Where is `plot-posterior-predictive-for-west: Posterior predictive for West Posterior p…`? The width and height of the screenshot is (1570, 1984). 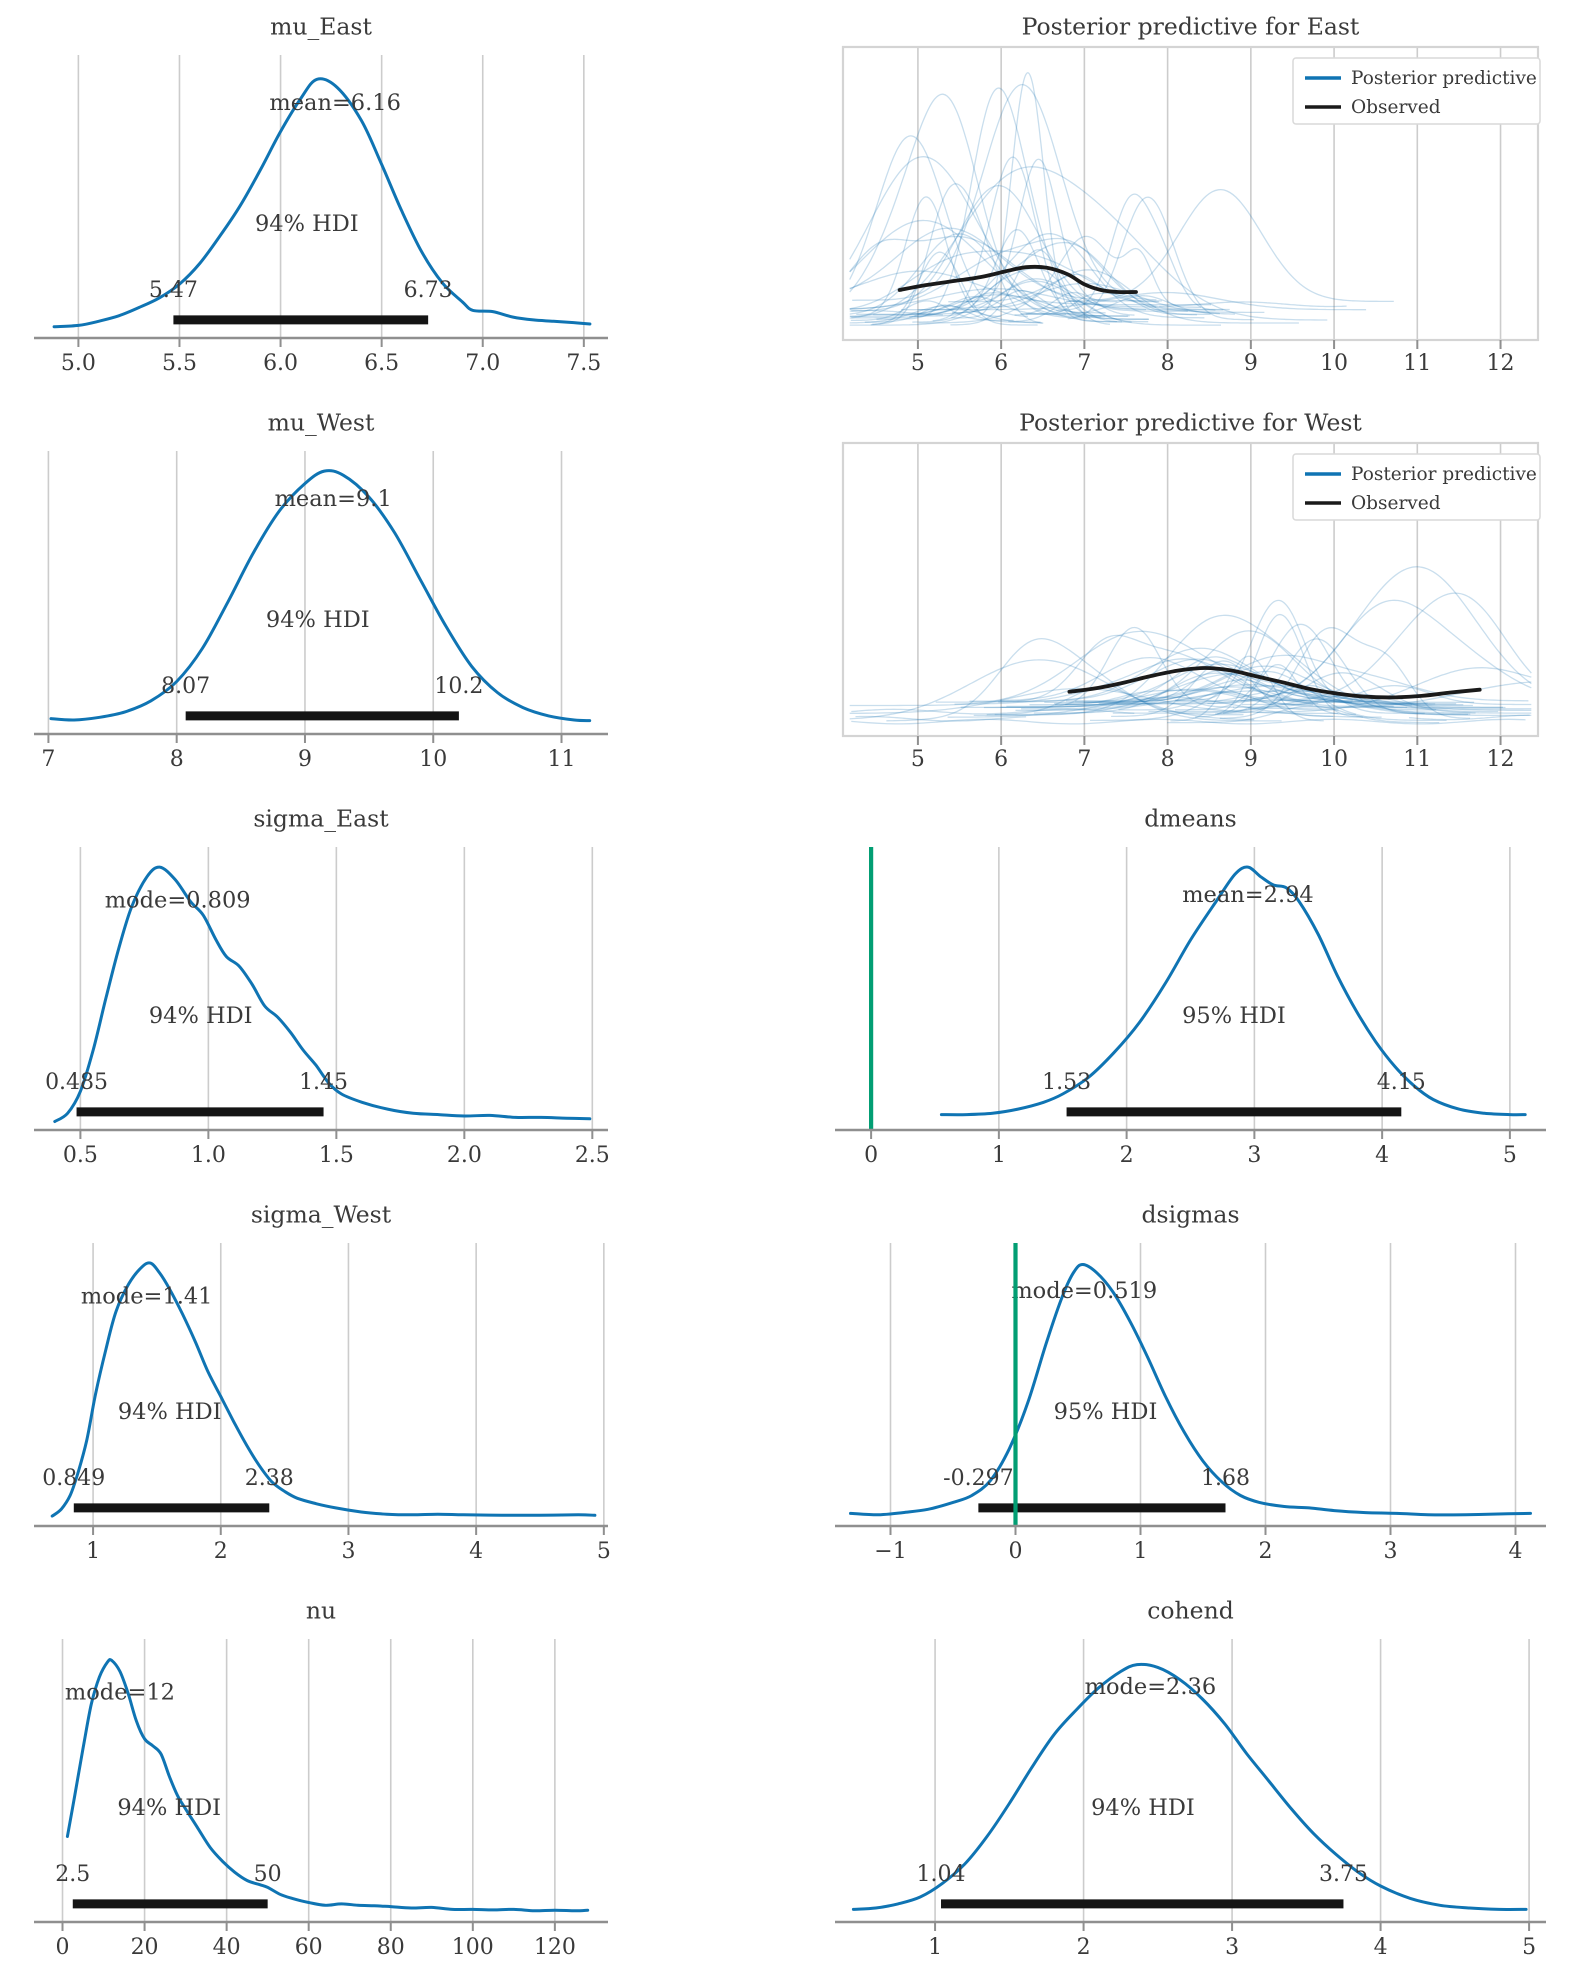
plot-posterior-predictive-for-west: Posterior predictive for West Posterior p… is located at coordinates (1177, 594).